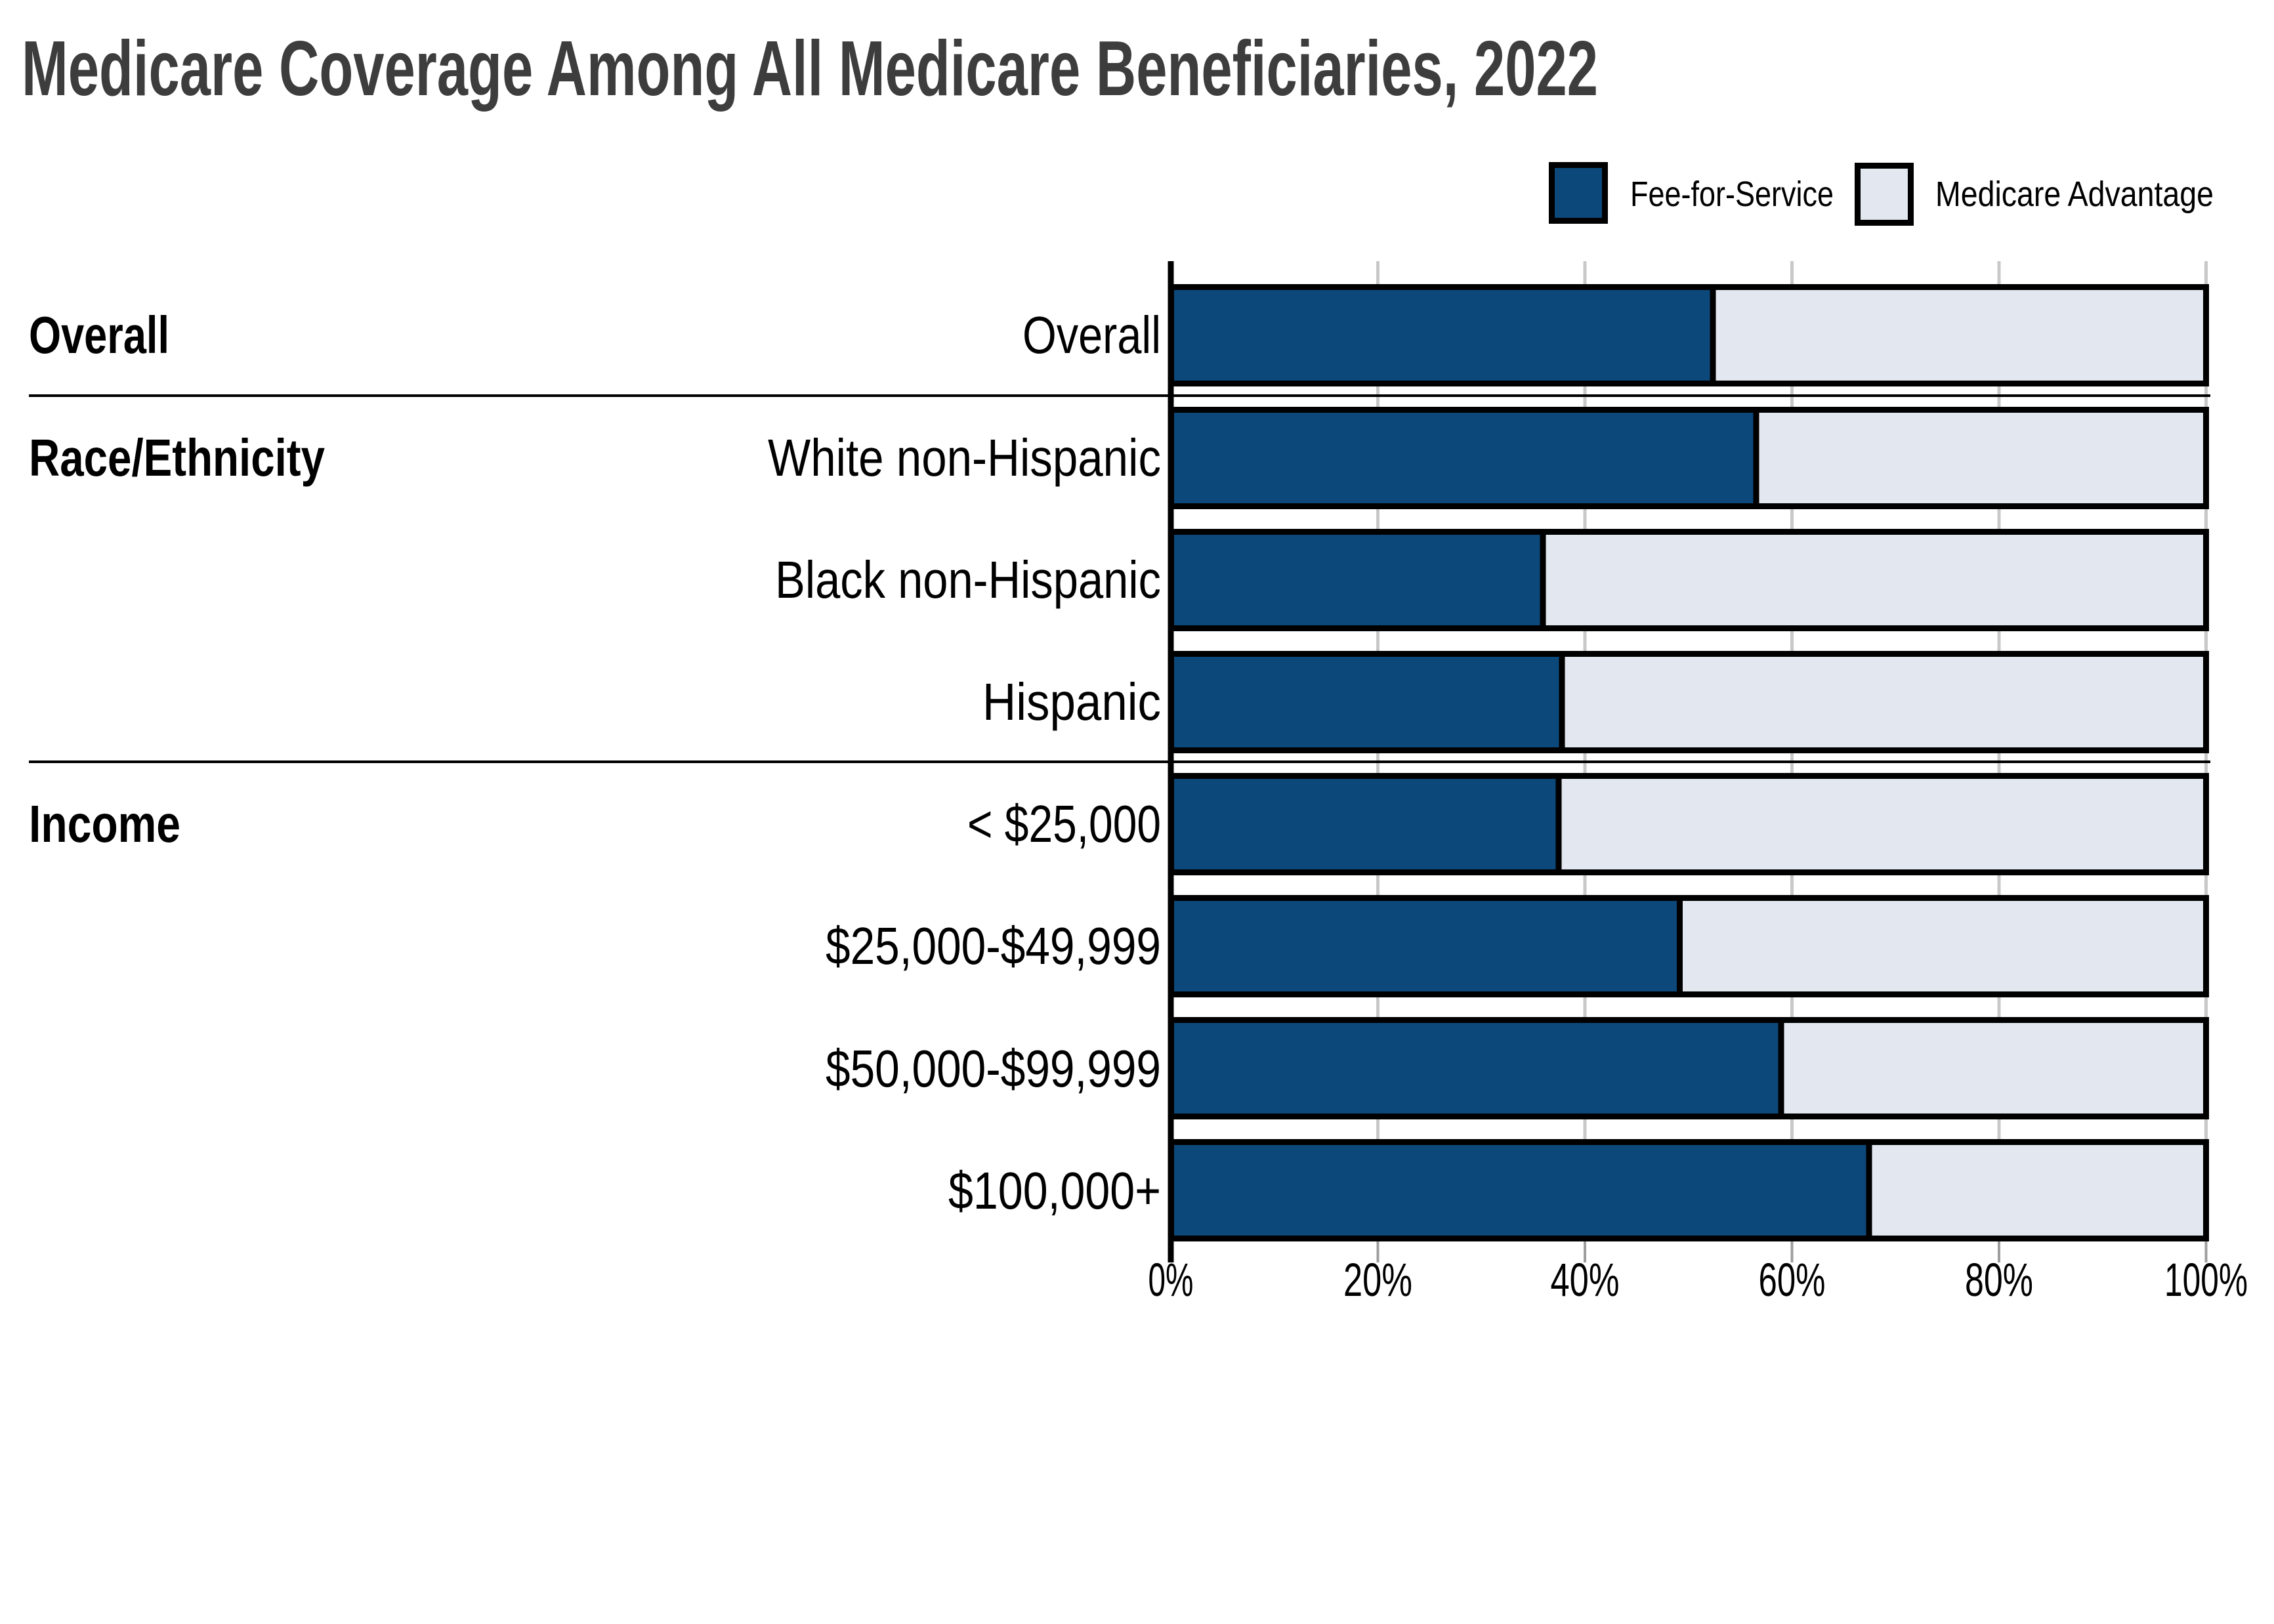 This screenshot has width=2274, height=1624. I want to click on svg-text: 20%, so click(1377, 1280).